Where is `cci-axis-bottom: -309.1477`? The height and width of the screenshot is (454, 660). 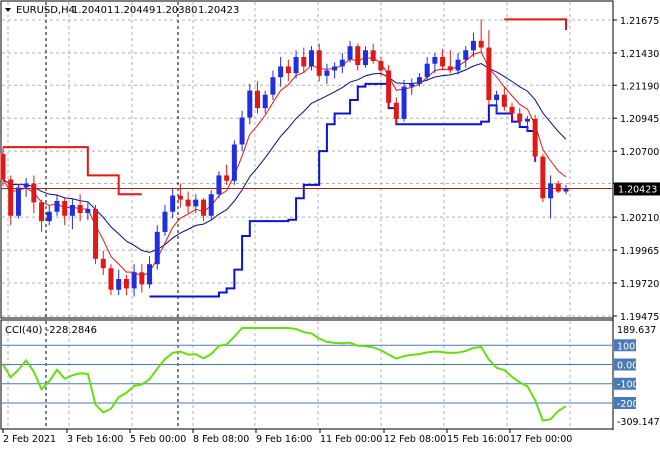 cci-axis-bottom: -309.1477 is located at coordinates (638, 422).